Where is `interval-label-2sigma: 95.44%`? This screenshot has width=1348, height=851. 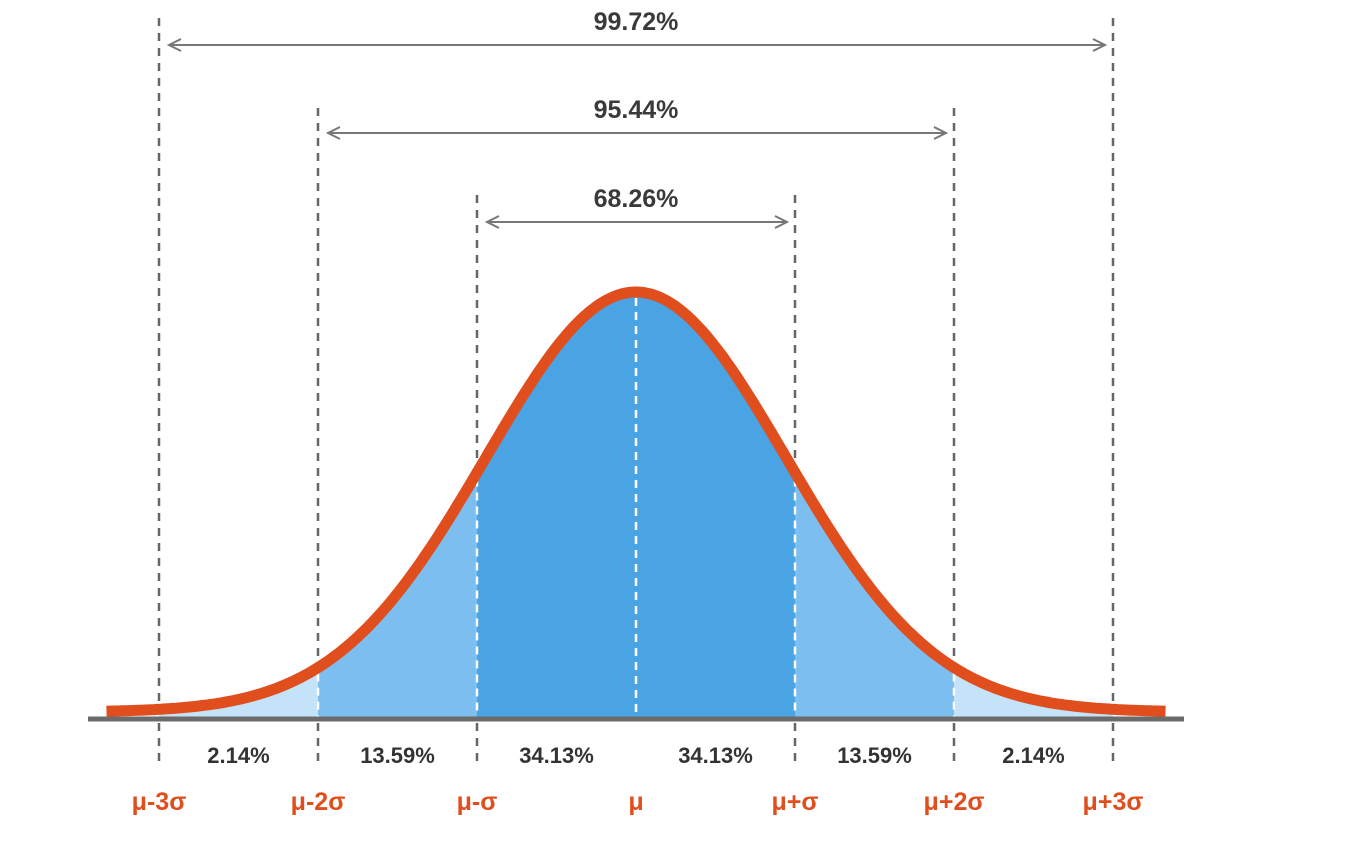 interval-label-2sigma: 95.44% is located at coordinates (636, 110).